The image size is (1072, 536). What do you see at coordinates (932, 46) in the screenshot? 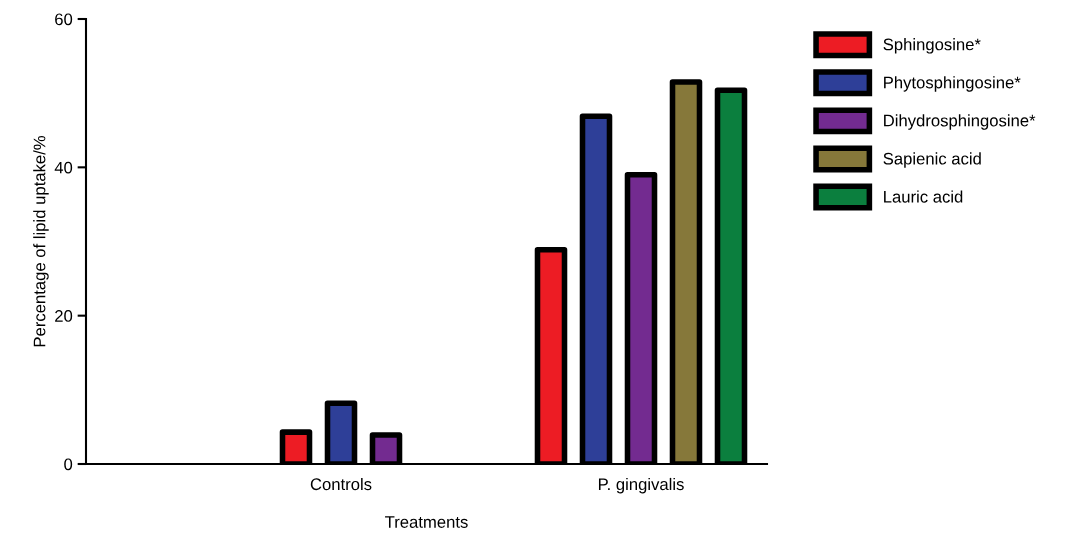
I see `legend-label: Sphingosine*` at bounding box center [932, 46].